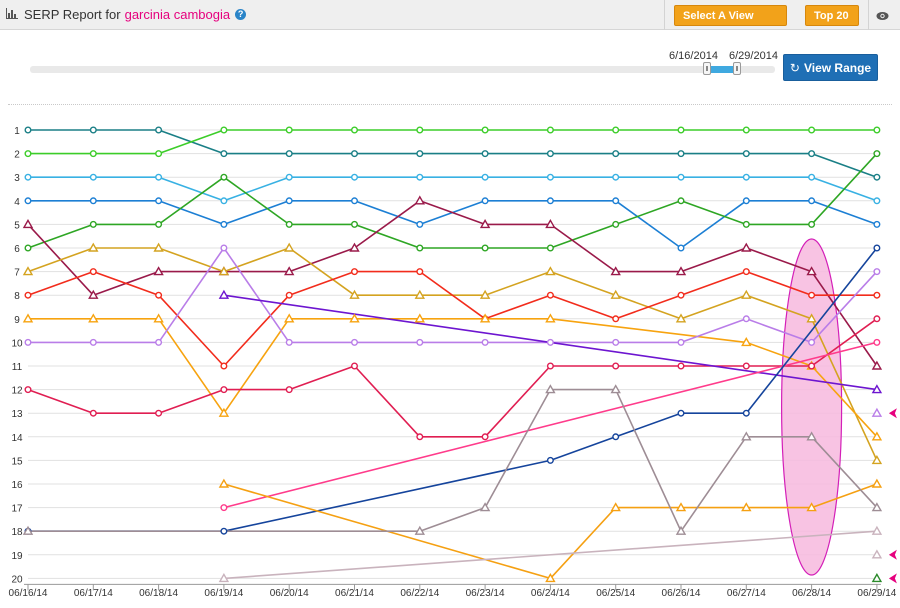 The height and width of the screenshot is (608, 900). I want to click on slider-start-handle, so click(707, 68).